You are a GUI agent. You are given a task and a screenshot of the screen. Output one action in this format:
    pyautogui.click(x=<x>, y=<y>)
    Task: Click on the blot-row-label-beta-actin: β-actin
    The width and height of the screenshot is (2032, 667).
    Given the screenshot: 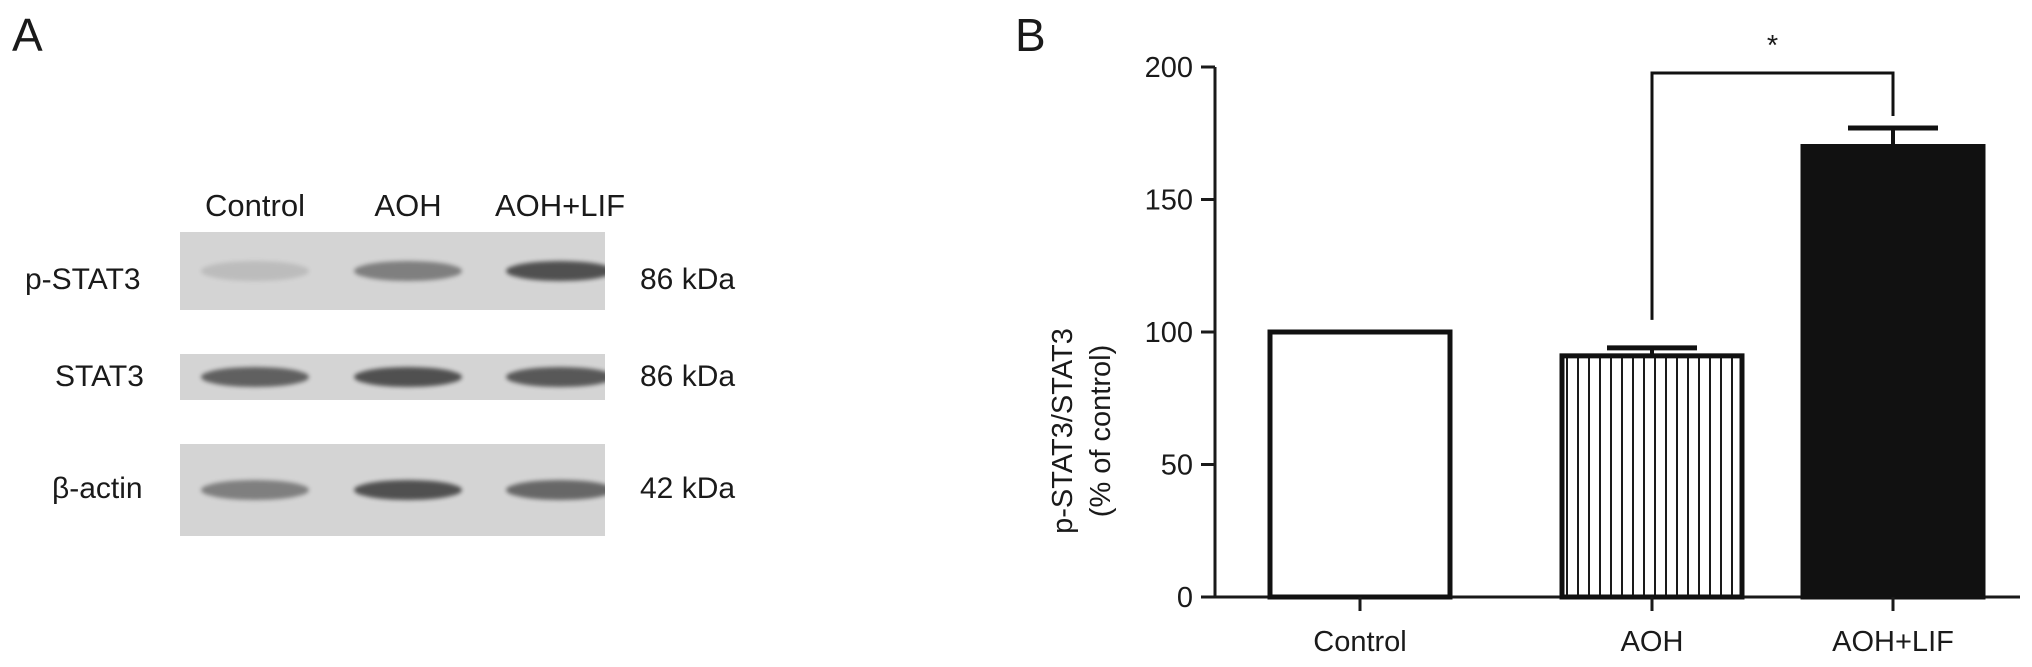 What is the action you would take?
    pyautogui.click(x=97, y=488)
    